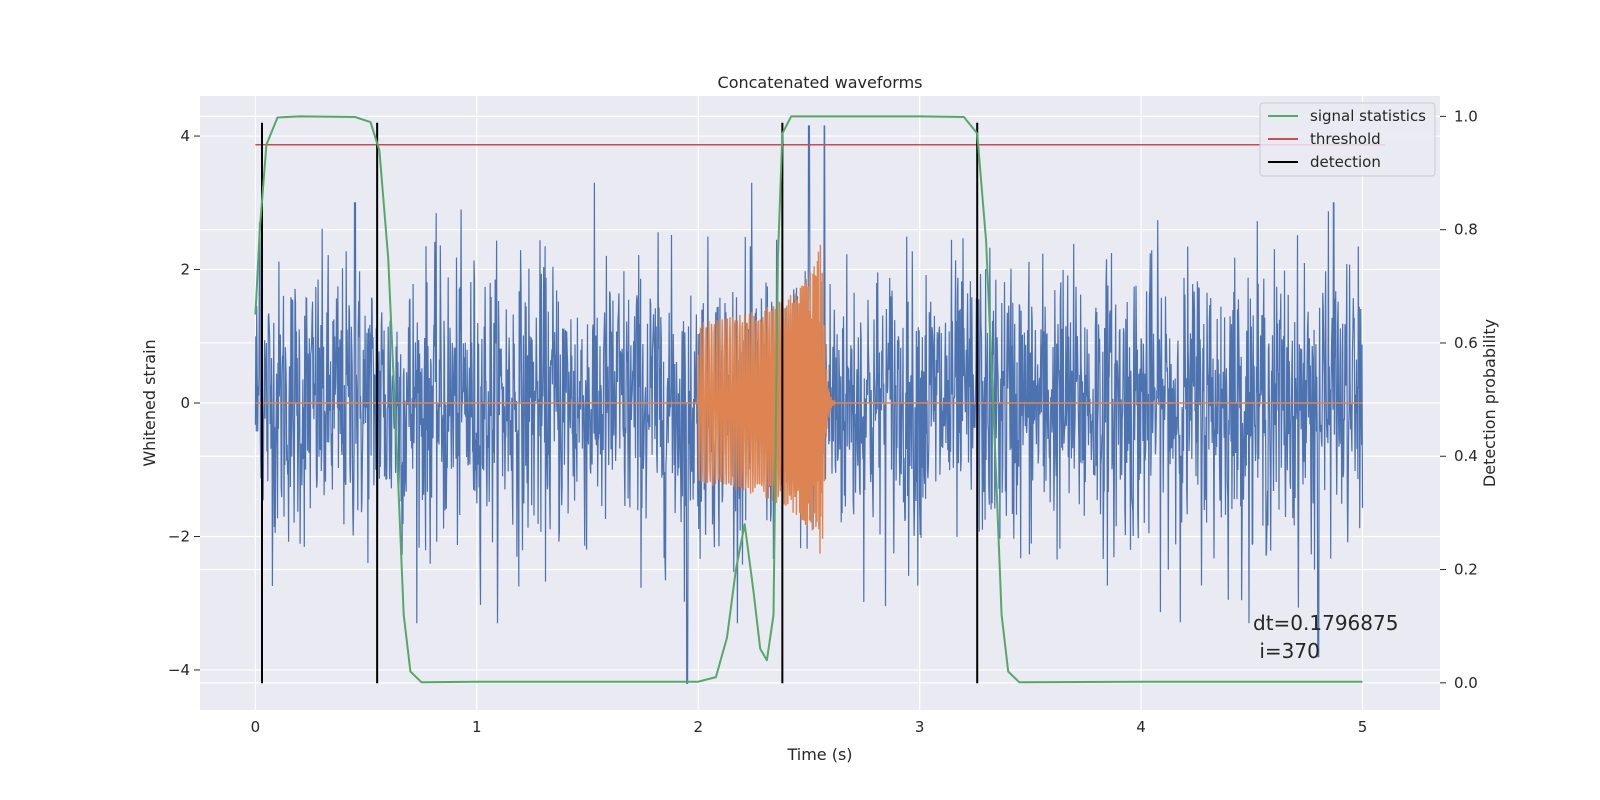  I want to click on y2-axis-label: Detection probability, so click(1489, 403).